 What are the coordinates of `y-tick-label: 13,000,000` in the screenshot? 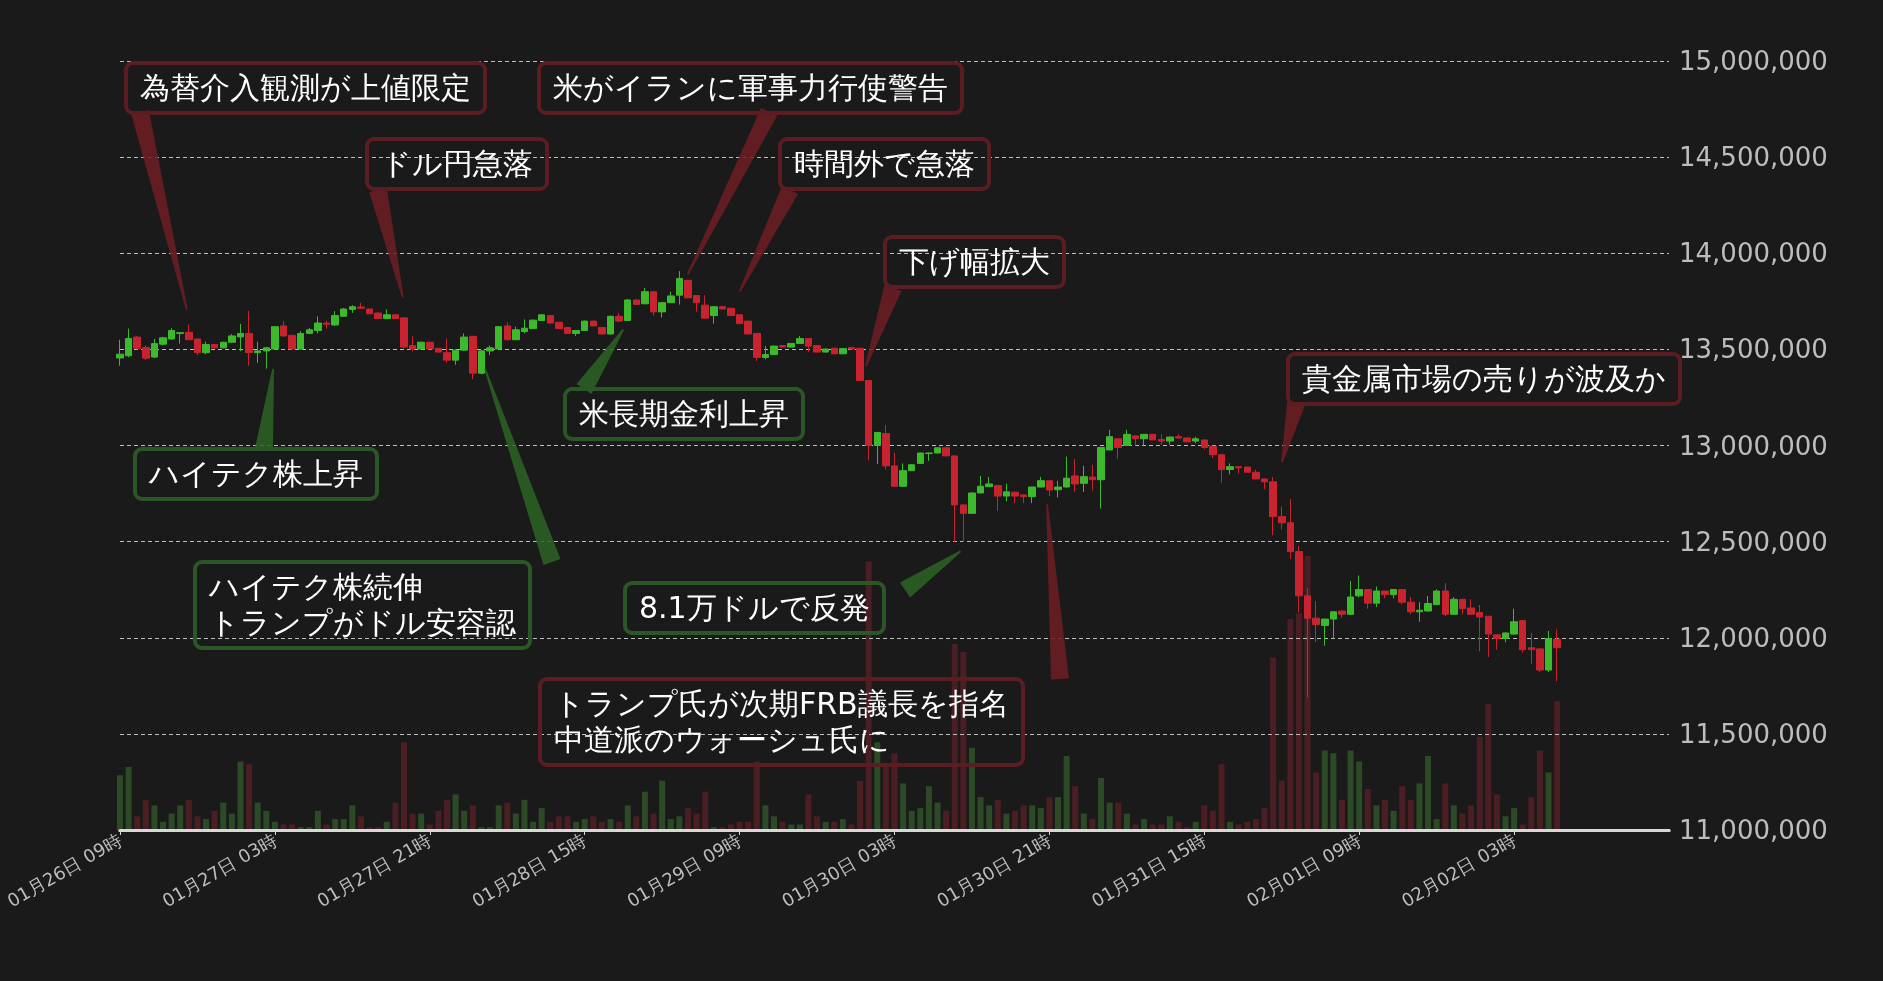 It's located at (1753, 445).